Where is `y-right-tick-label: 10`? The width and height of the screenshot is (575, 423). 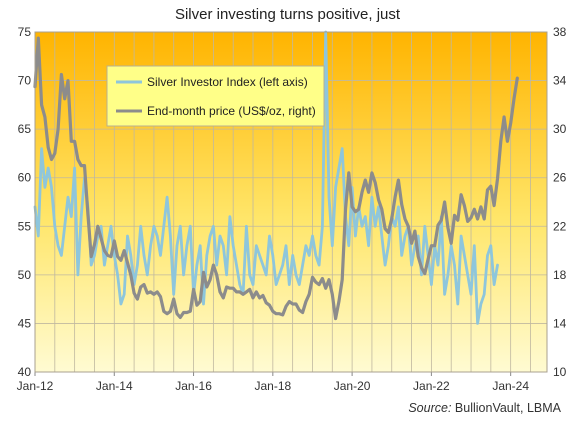
y-right-tick-label: 10 is located at coordinates (560, 372).